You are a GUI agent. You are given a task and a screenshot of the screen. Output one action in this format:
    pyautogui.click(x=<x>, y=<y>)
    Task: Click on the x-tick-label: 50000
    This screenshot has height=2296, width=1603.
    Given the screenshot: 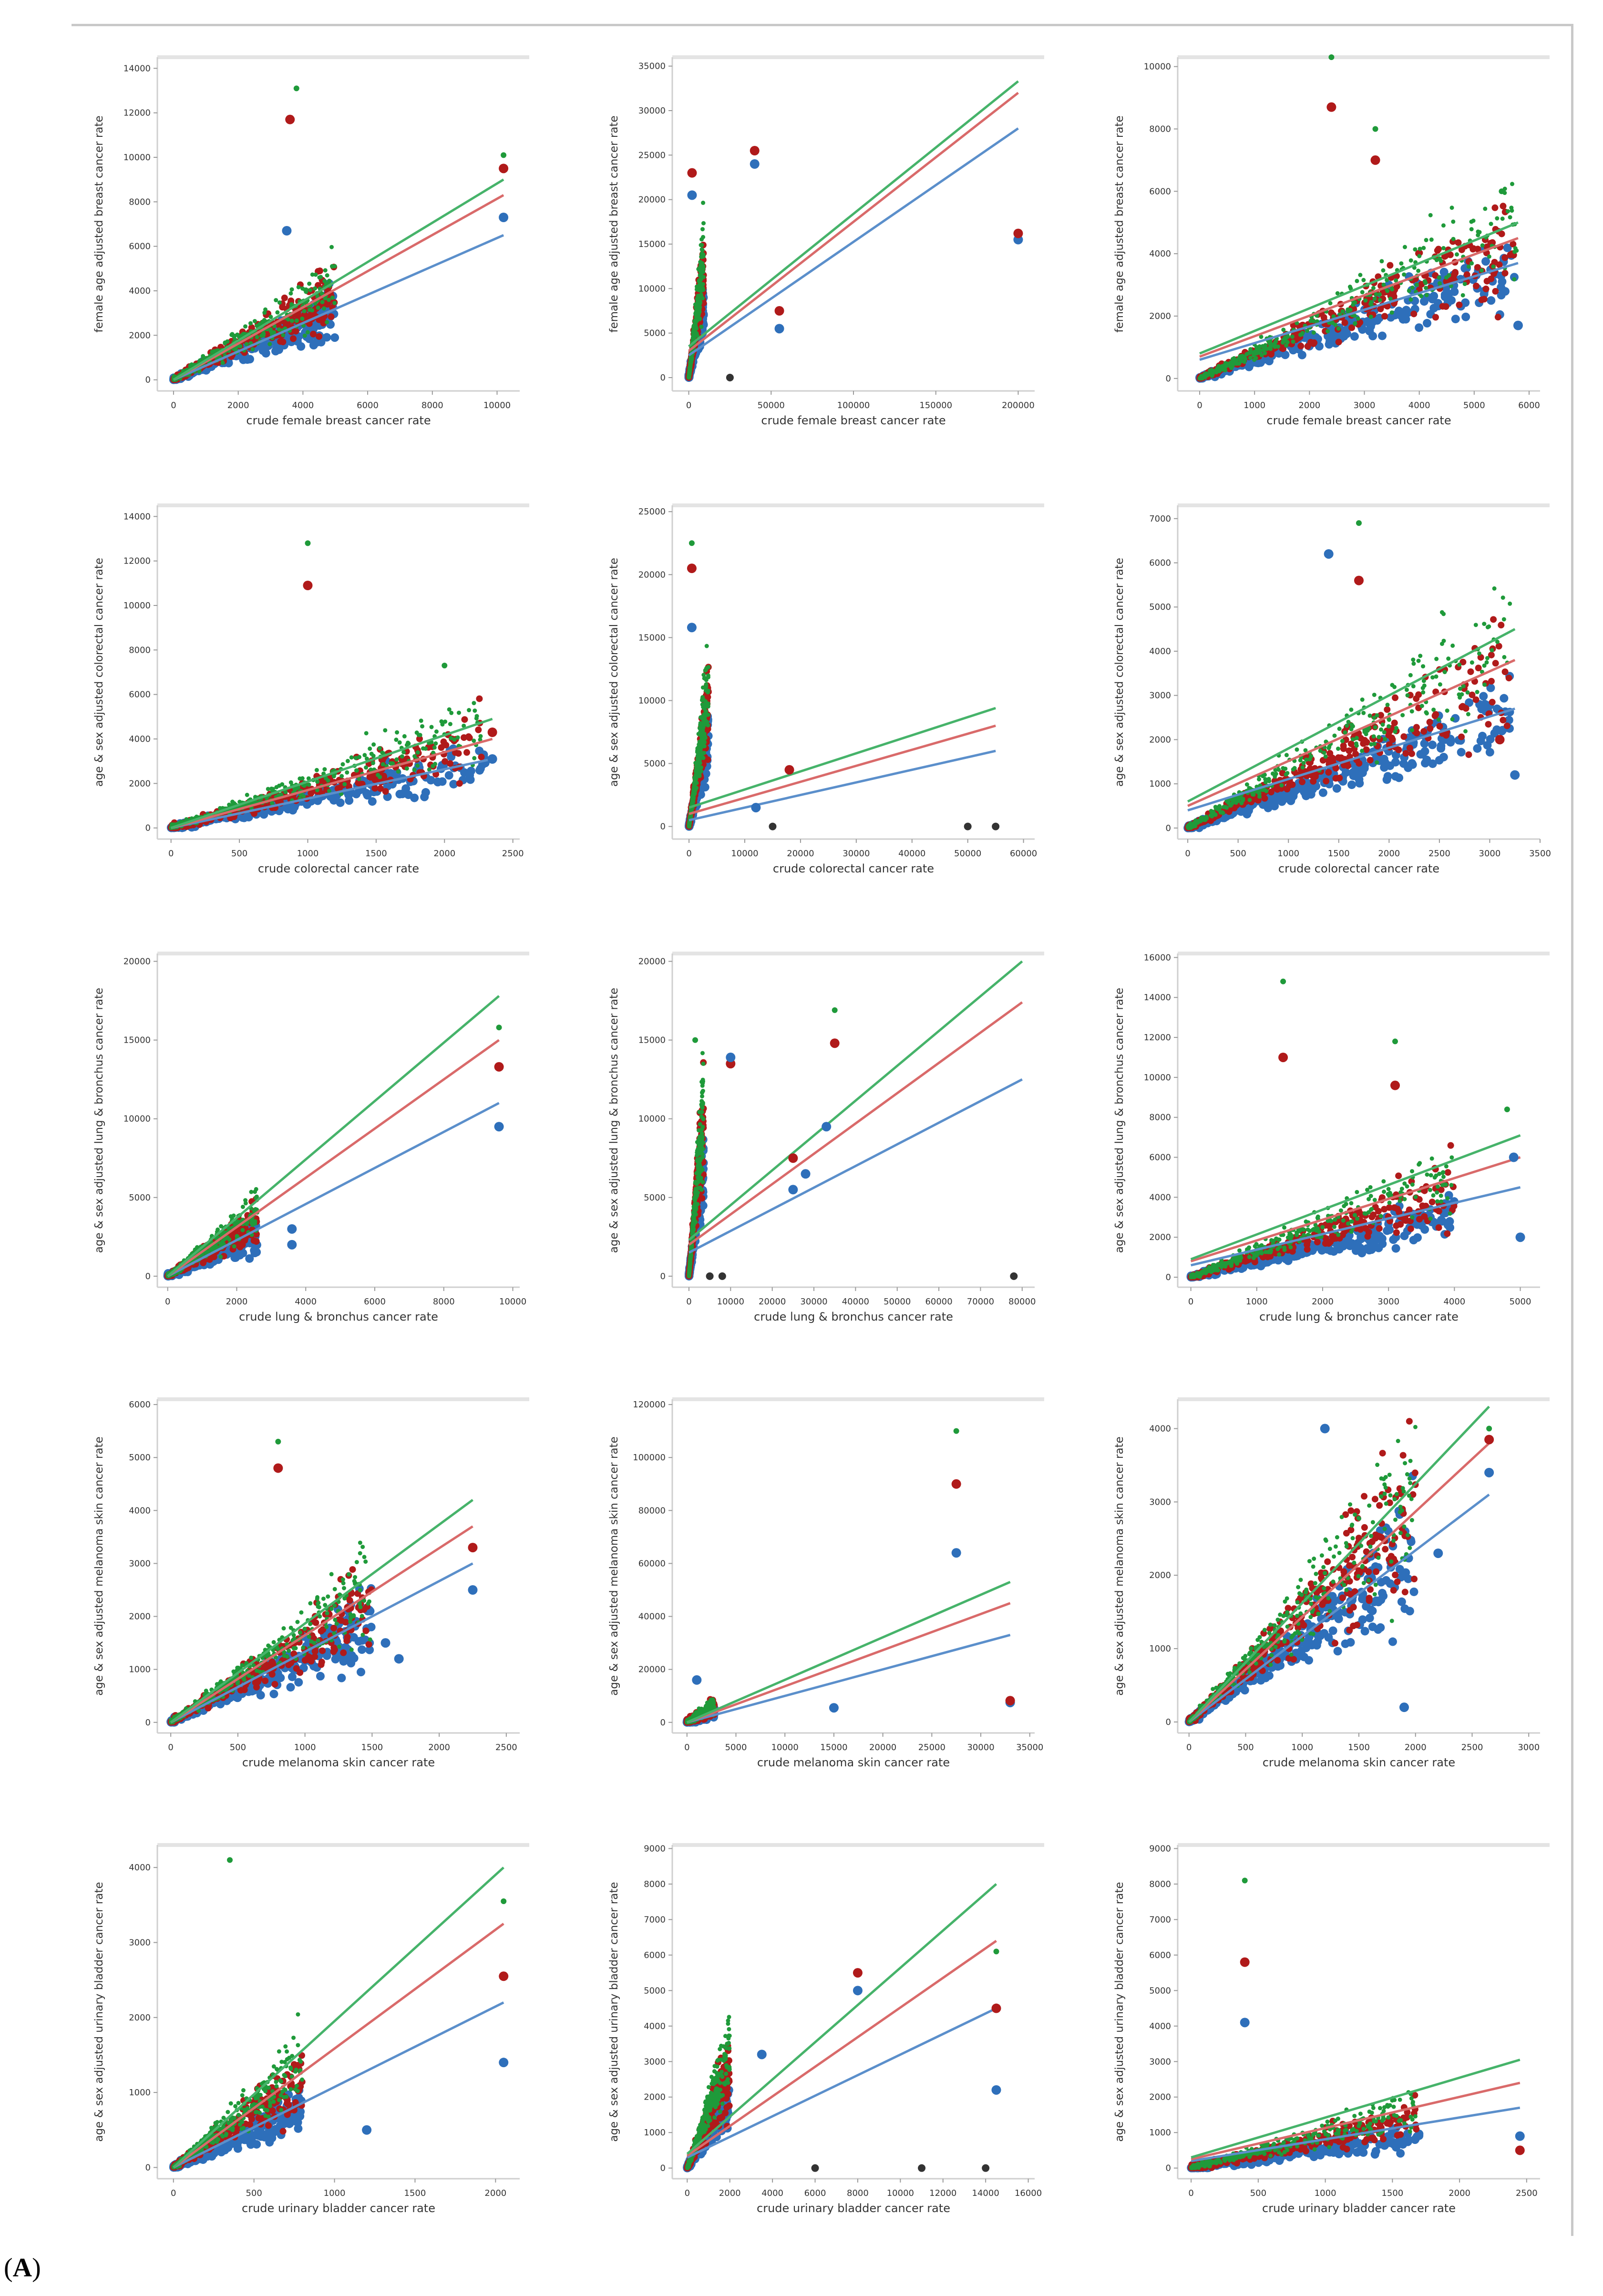 What is the action you would take?
    pyautogui.click(x=771, y=405)
    